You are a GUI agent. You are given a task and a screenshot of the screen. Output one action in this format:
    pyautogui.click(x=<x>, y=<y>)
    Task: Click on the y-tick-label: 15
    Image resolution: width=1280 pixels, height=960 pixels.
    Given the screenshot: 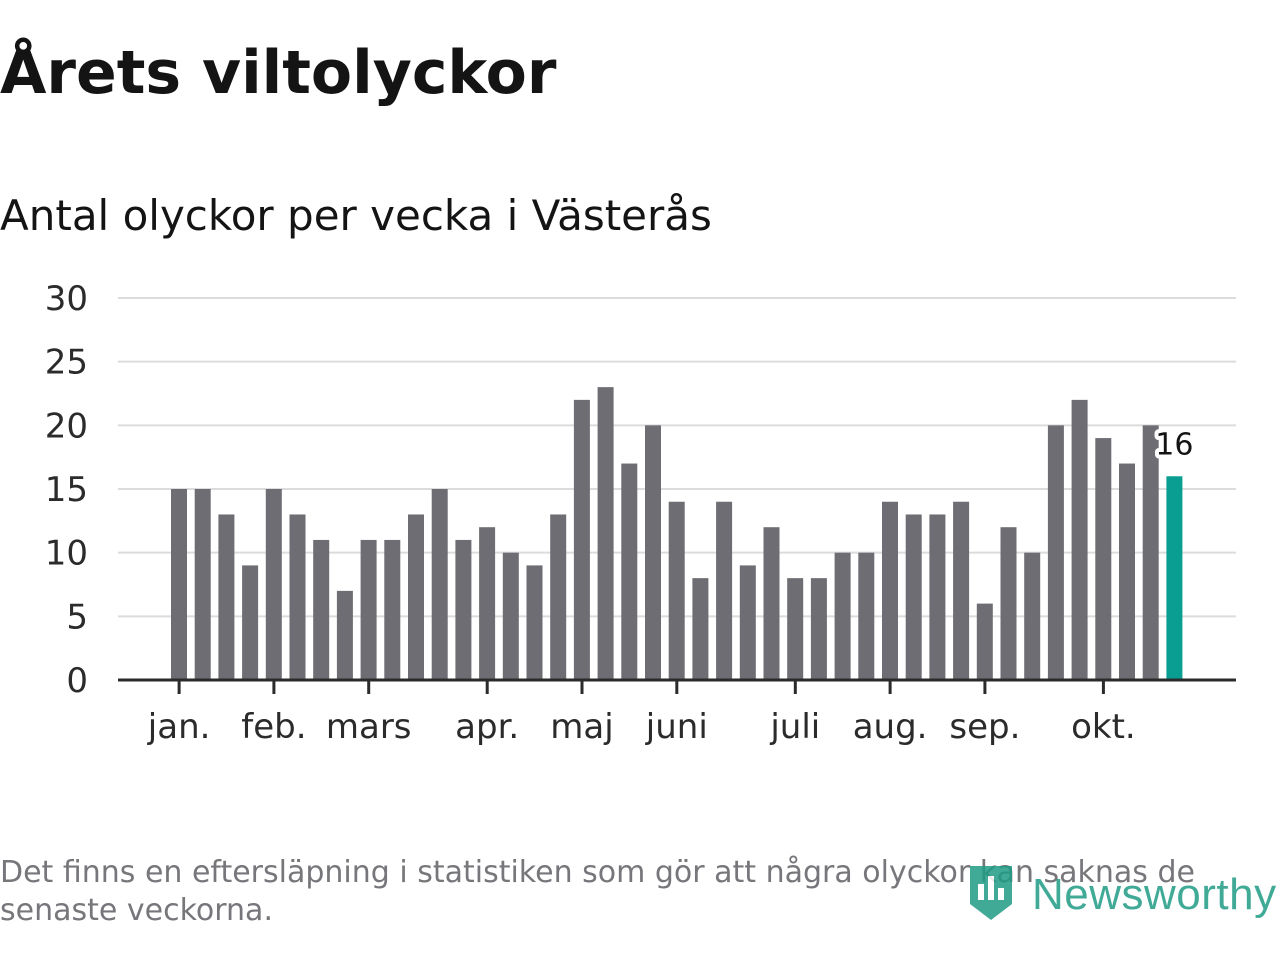 What is the action you would take?
    pyautogui.click(x=66, y=490)
    